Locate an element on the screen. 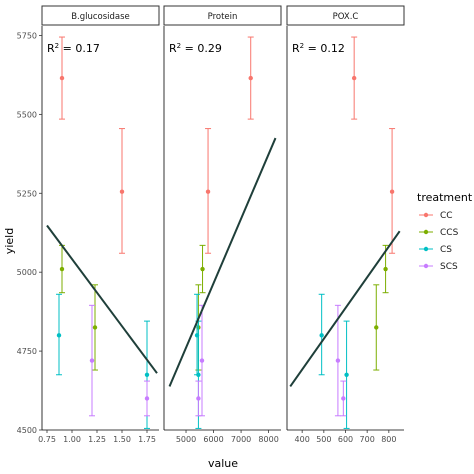  legend-title: treatment is located at coordinates (445, 197).